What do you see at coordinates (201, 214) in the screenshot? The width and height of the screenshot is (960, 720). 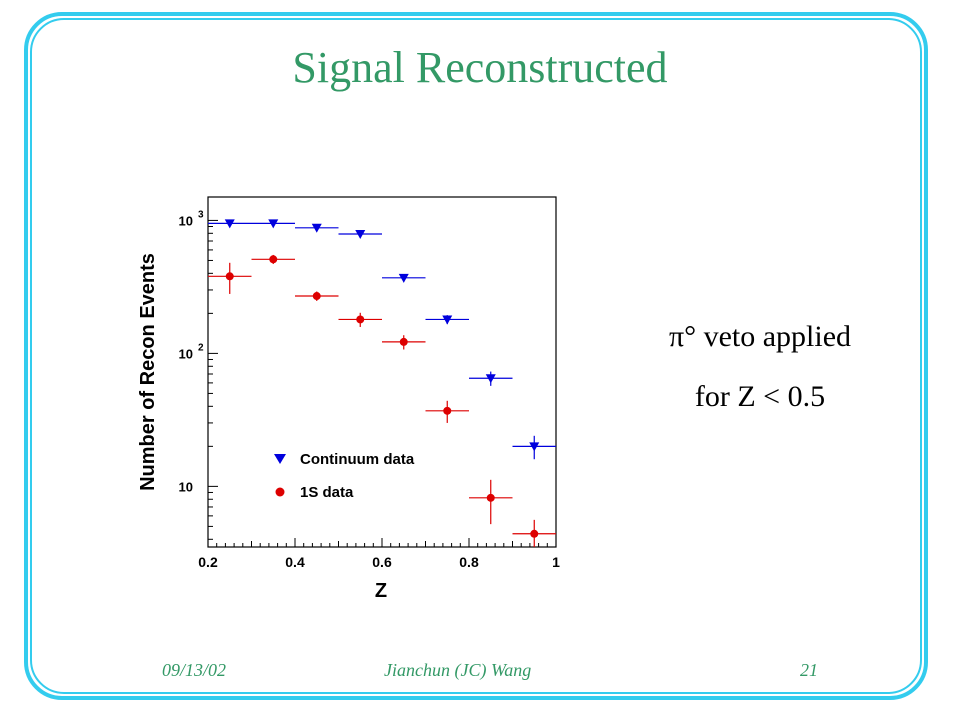 I see `y-tick-exponent: 3` at bounding box center [201, 214].